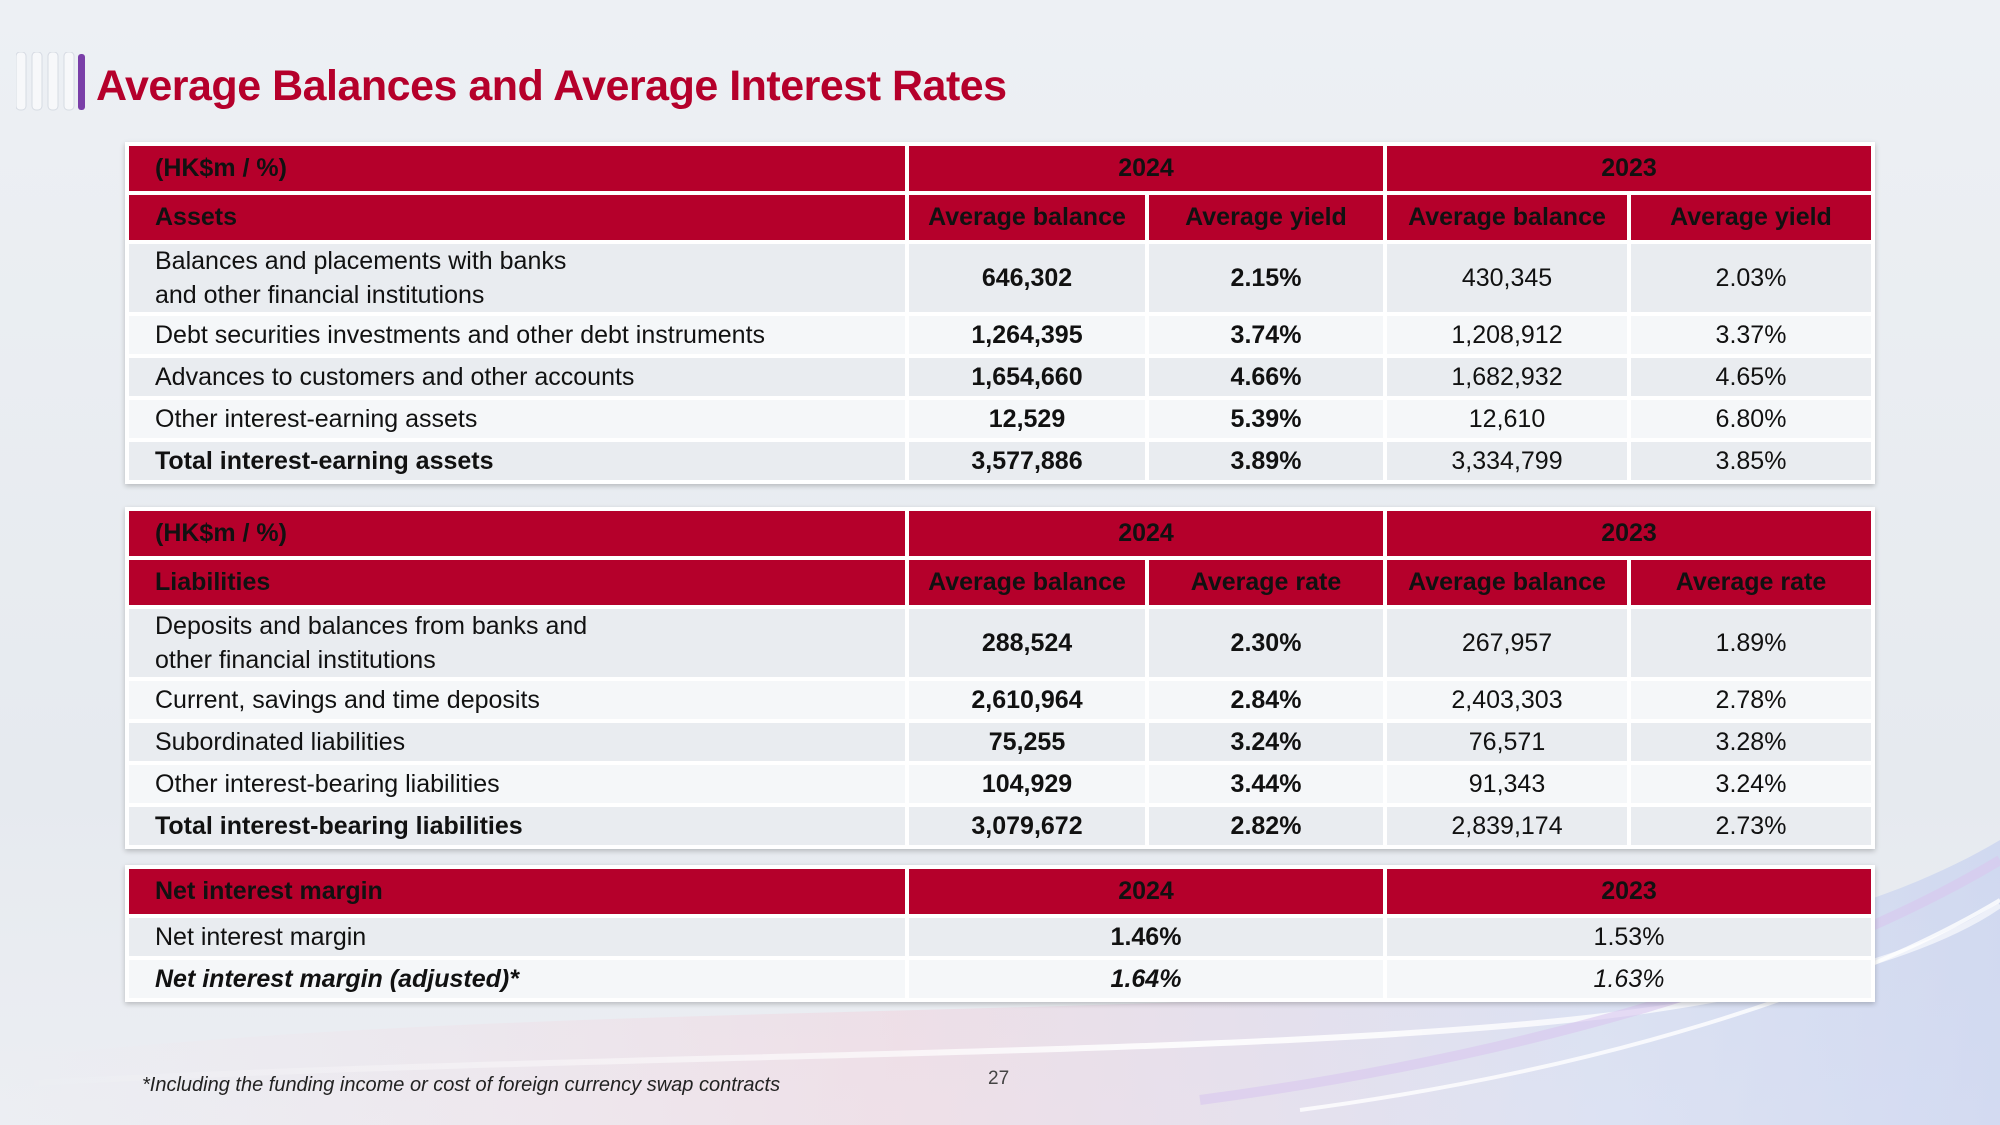 This screenshot has height=1125, width=2000. Describe the element at coordinates (1027, 826) in the screenshot. I see `cell-balance-2024: 3,079,672` at that location.